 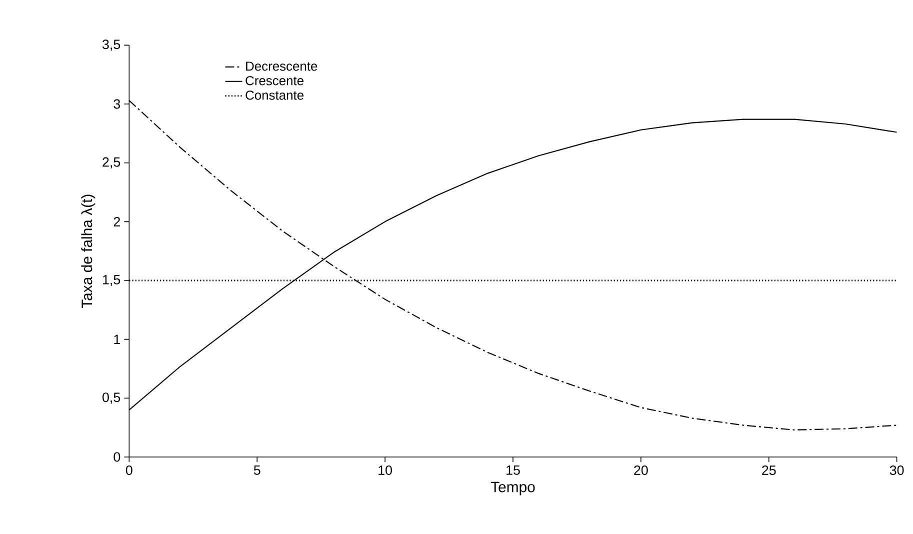 I want to click on y-tick-label: 0, so click(x=117, y=457).